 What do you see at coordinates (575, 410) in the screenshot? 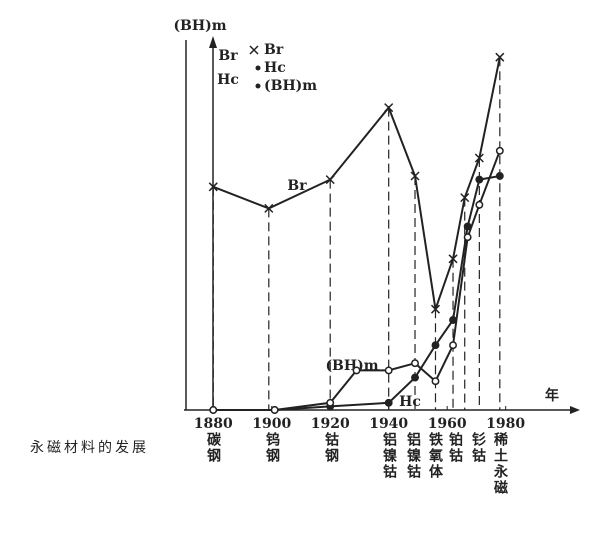
I see `x-arrow` at bounding box center [575, 410].